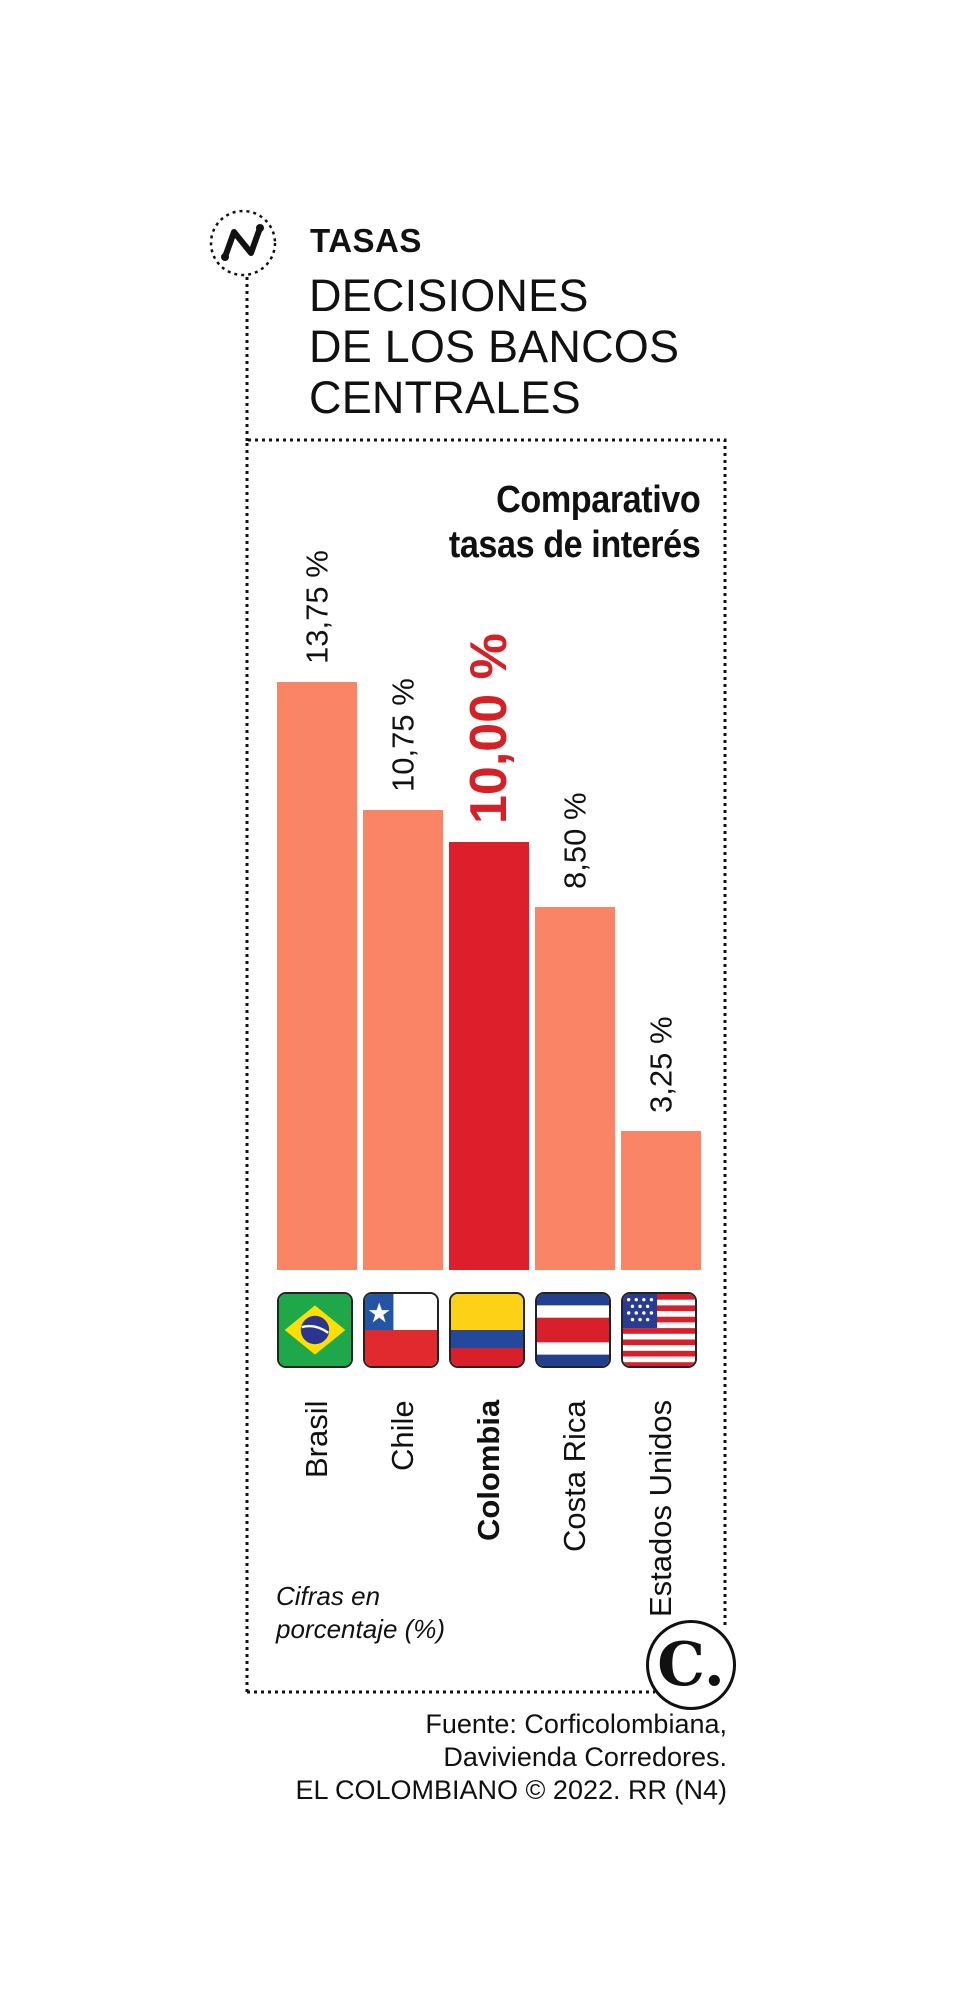 The width and height of the screenshot is (961, 2000). I want to click on category-label: Colombia, so click(488, 1470).